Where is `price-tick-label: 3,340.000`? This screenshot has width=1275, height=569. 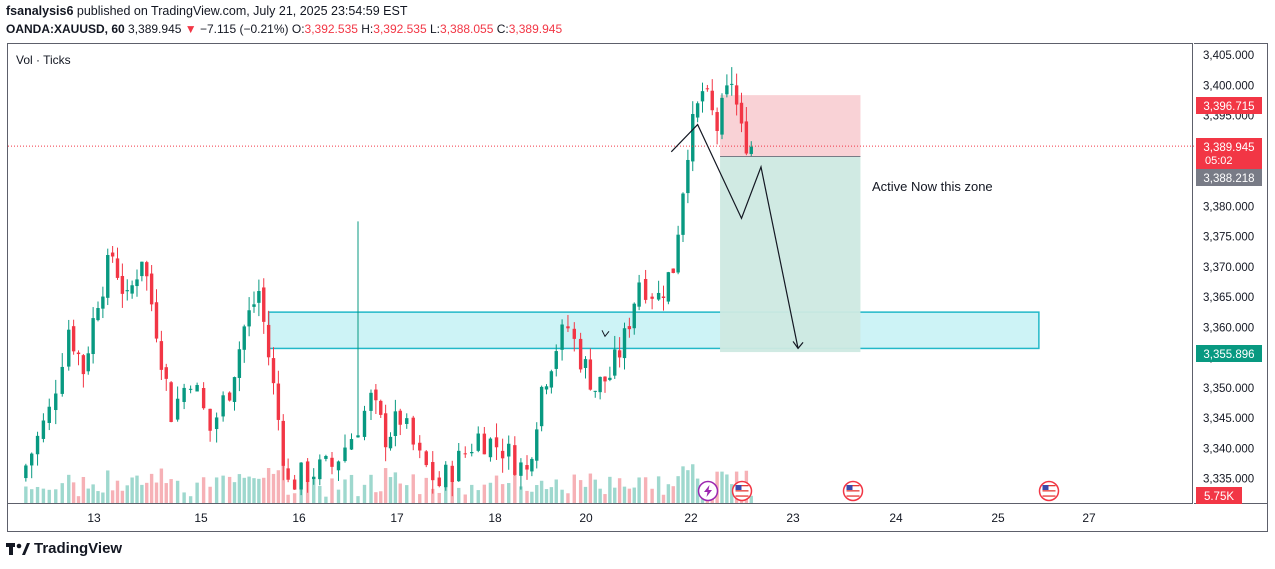 price-tick-label: 3,340.000 is located at coordinates (1228, 449).